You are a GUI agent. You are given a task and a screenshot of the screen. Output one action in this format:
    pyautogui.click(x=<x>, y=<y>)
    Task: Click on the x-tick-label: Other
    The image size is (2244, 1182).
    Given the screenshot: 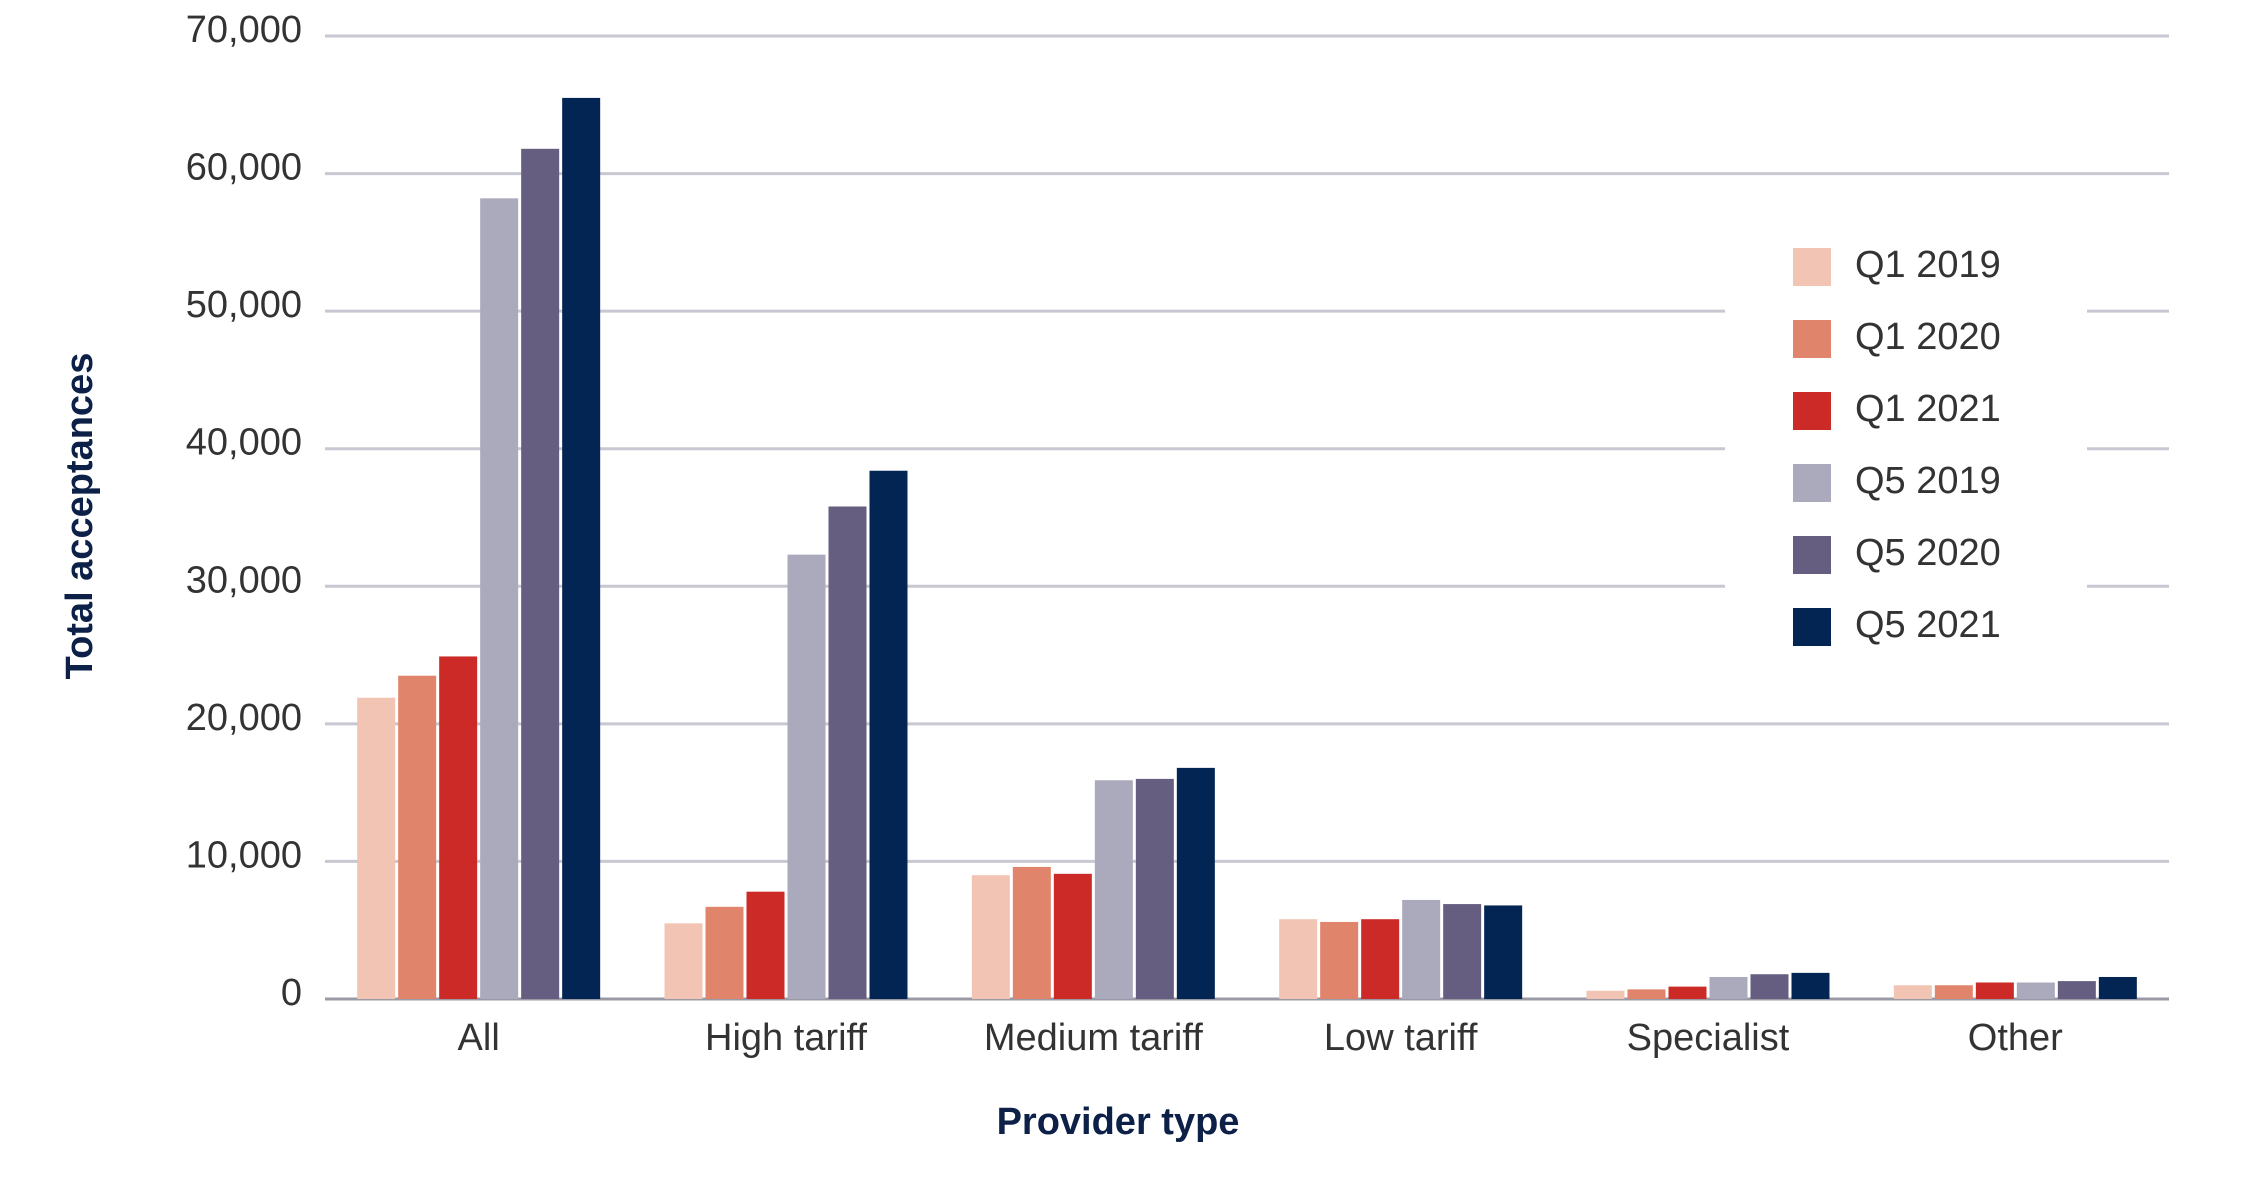 What is the action you would take?
    pyautogui.click(x=2015, y=1038)
    